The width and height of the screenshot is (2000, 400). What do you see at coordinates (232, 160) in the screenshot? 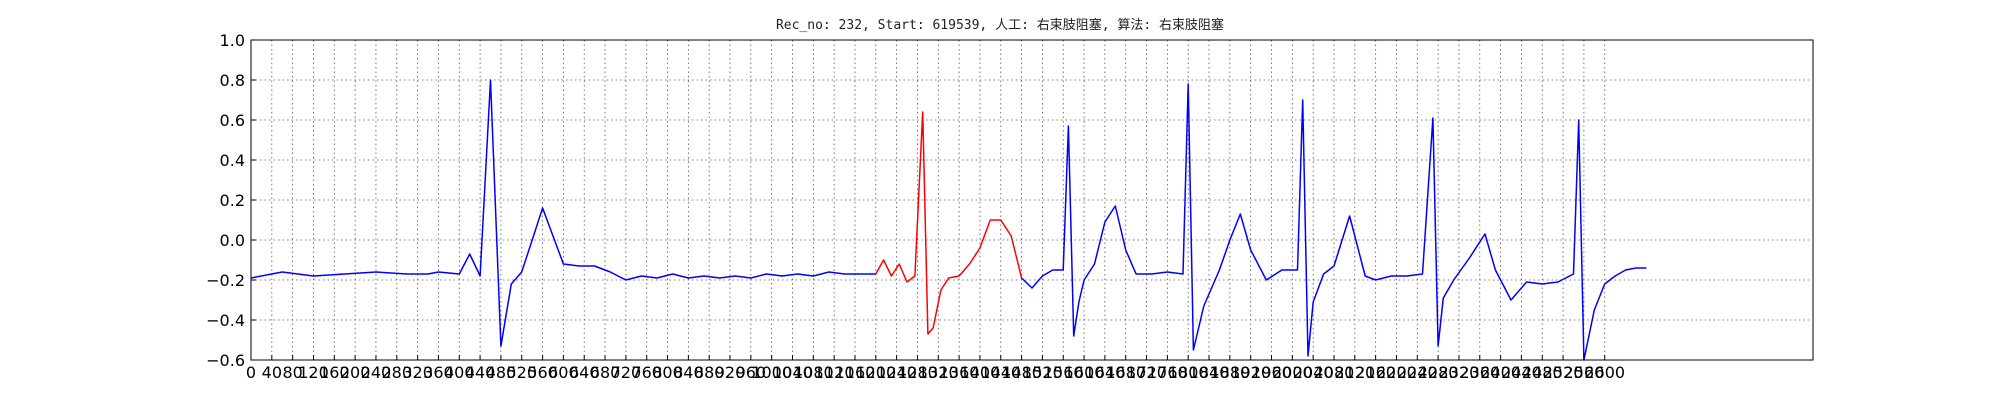
I see `y-tick-label: 0.4` at bounding box center [232, 160].